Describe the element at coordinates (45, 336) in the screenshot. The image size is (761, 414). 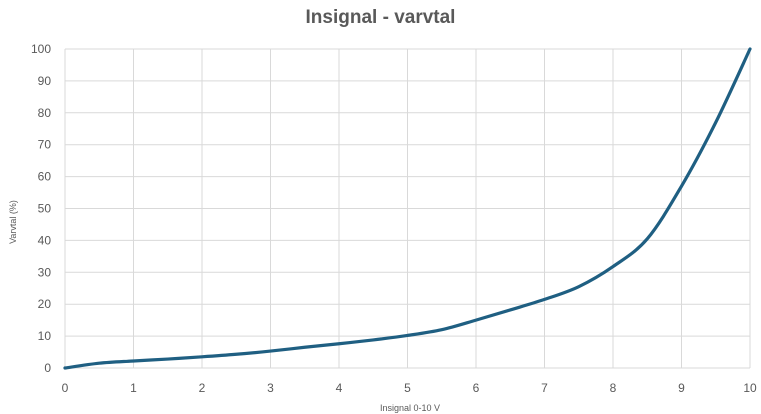
I see `y-tick-label: 10` at that location.